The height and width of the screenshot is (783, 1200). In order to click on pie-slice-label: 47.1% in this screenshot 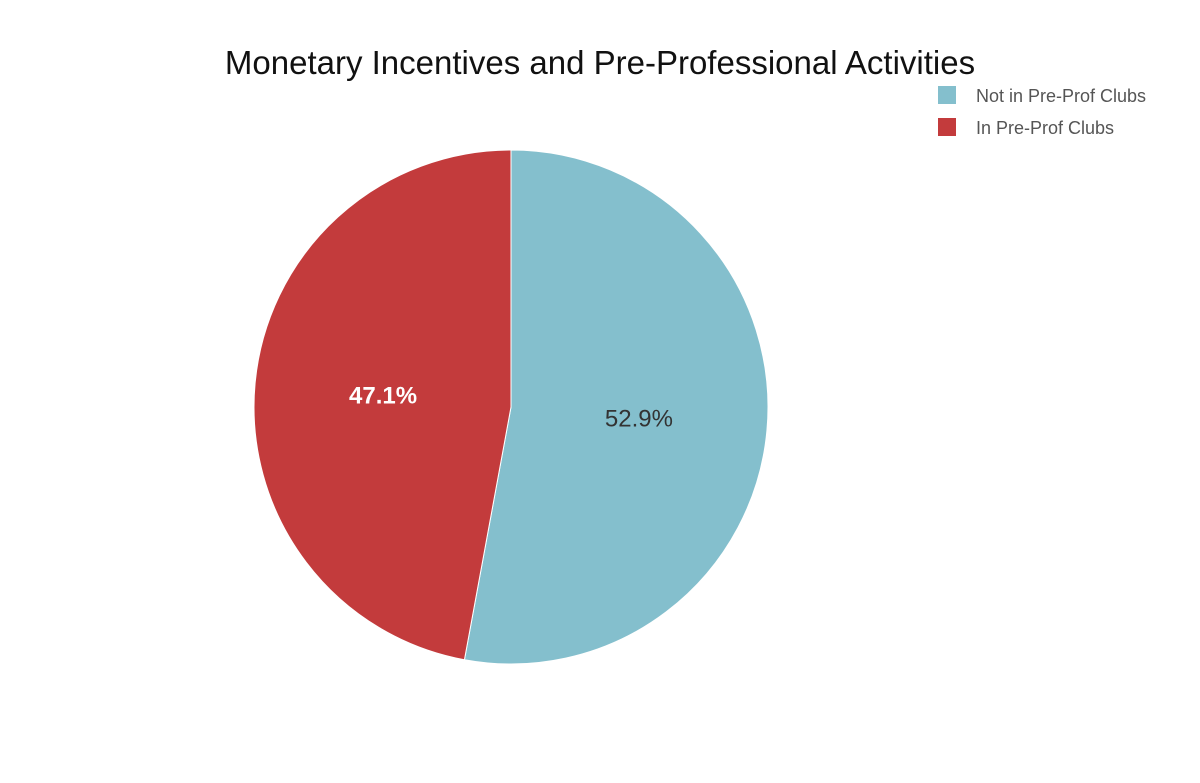, I will do `click(383, 395)`.